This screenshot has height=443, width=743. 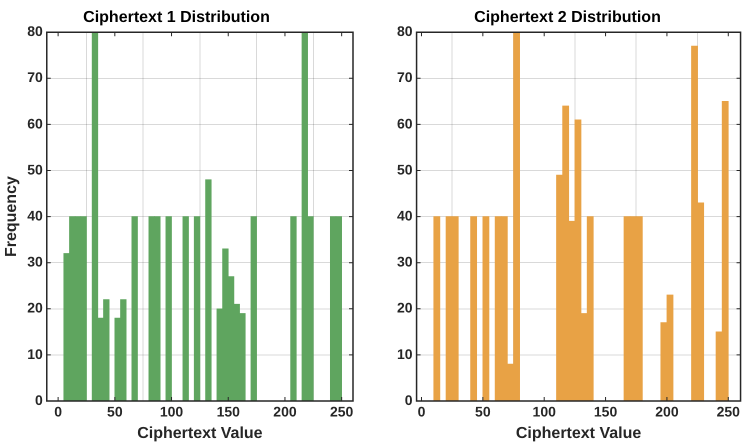 What do you see at coordinates (176, 17) in the screenshot?
I see `chart-title: Ciphertext 1 Distribution` at bounding box center [176, 17].